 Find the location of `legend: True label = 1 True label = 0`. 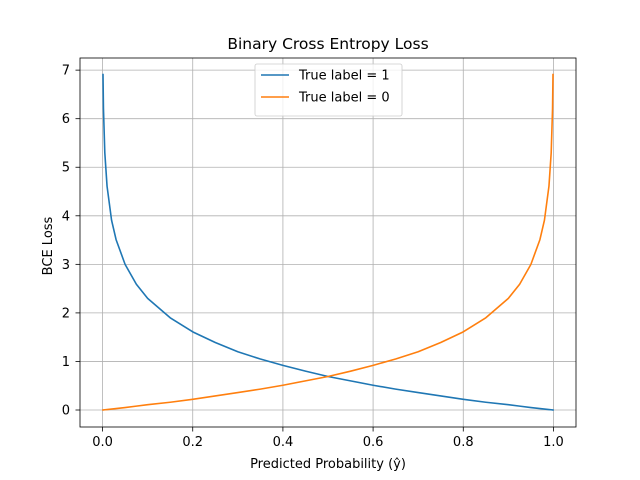

legend: True label = 1 True label = 0 is located at coordinates (328, 90).